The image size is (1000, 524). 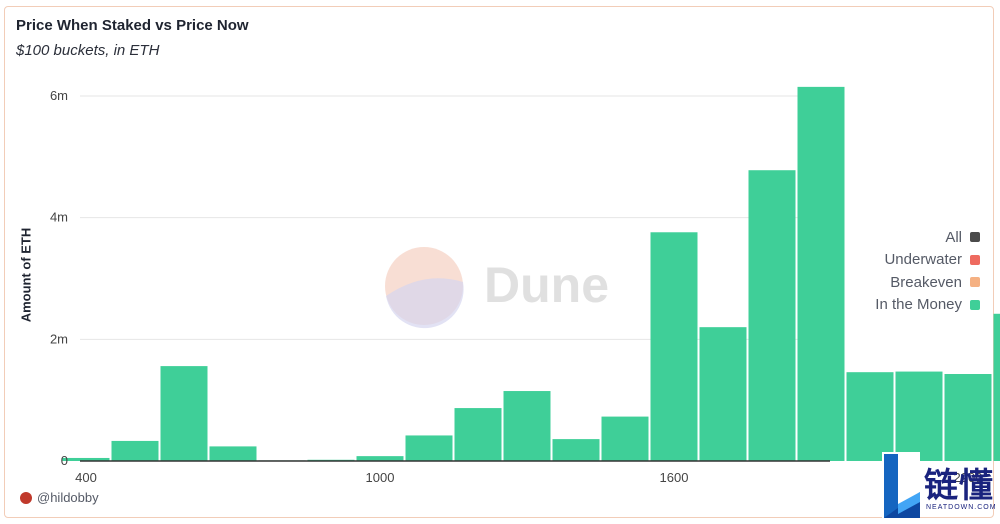 I want to click on x-tick-label: 400, so click(x=86, y=477).